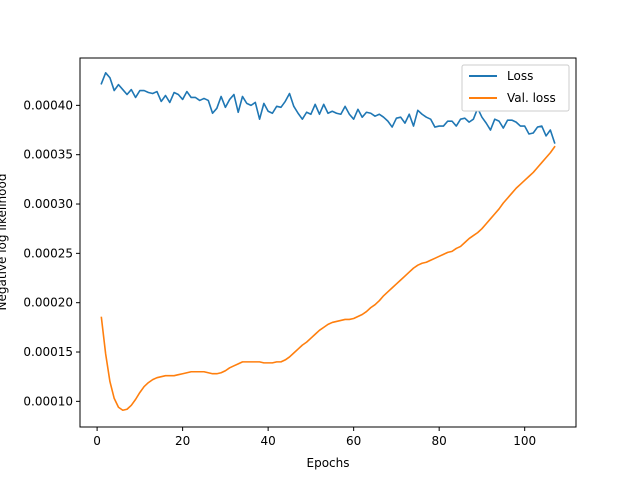 The width and height of the screenshot is (640, 480). What do you see at coordinates (353, 441) in the screenshot?
I see `x-tick-label: 60` at bounding box center [353, 441].